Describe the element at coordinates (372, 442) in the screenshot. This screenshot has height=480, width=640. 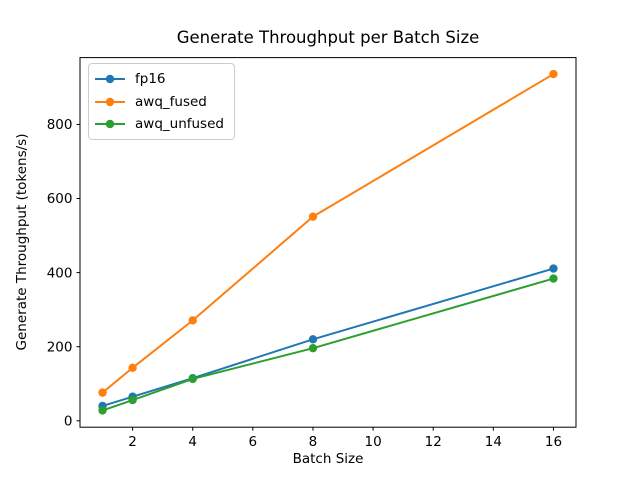
I see `x-tick-label: 10` at that location.